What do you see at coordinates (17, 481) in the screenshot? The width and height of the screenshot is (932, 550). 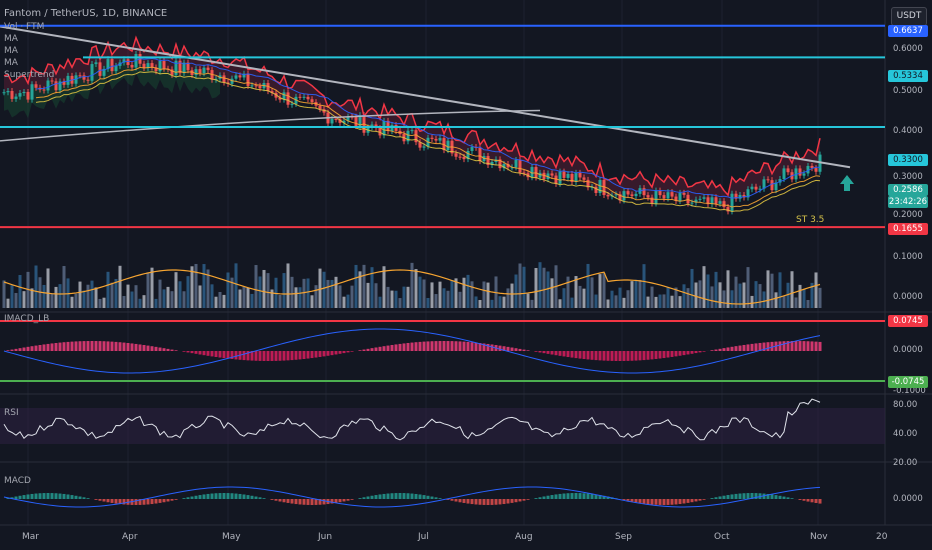 I see `pane-label-macd: MACD` at bounding box center [17, 481].